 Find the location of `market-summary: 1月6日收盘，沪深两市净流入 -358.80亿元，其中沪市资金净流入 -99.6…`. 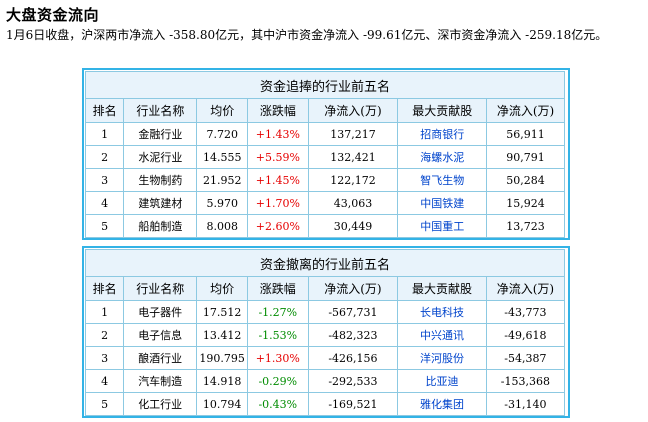

market-summary: 1月6日收盘，沪深两市净流入 -358.80亿元，其中沪市资金净流入 -99.6… is located at coordinates (307, 35).